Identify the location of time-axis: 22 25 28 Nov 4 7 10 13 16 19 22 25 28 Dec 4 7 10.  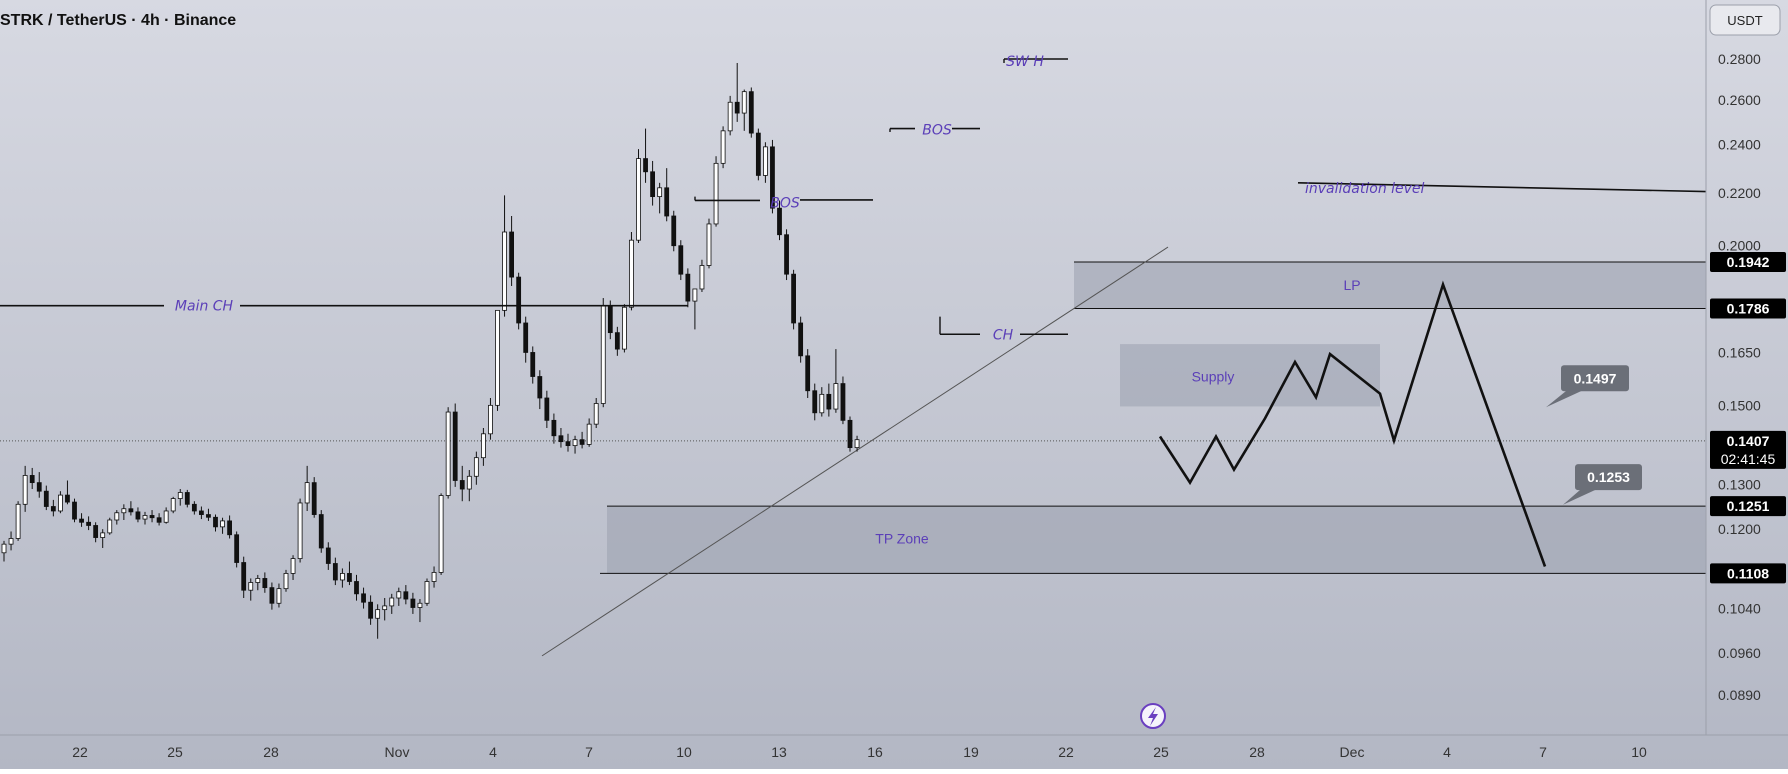
(859, 752).